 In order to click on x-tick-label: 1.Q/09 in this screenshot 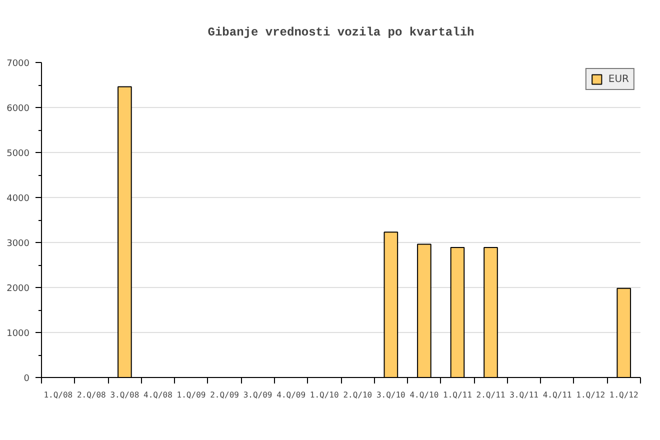, I will do `click(191, 395)`.